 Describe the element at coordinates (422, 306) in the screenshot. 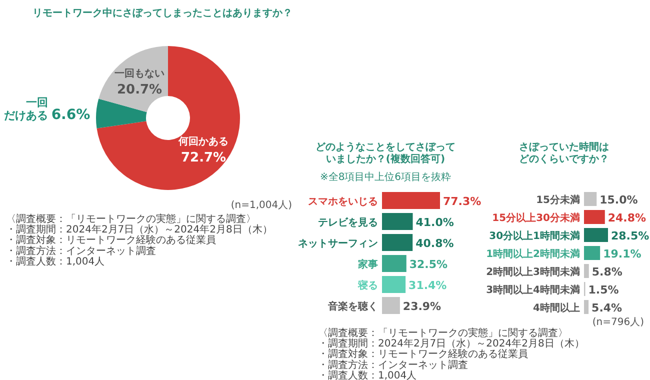

I see `data-label: 23.9%` at that location.